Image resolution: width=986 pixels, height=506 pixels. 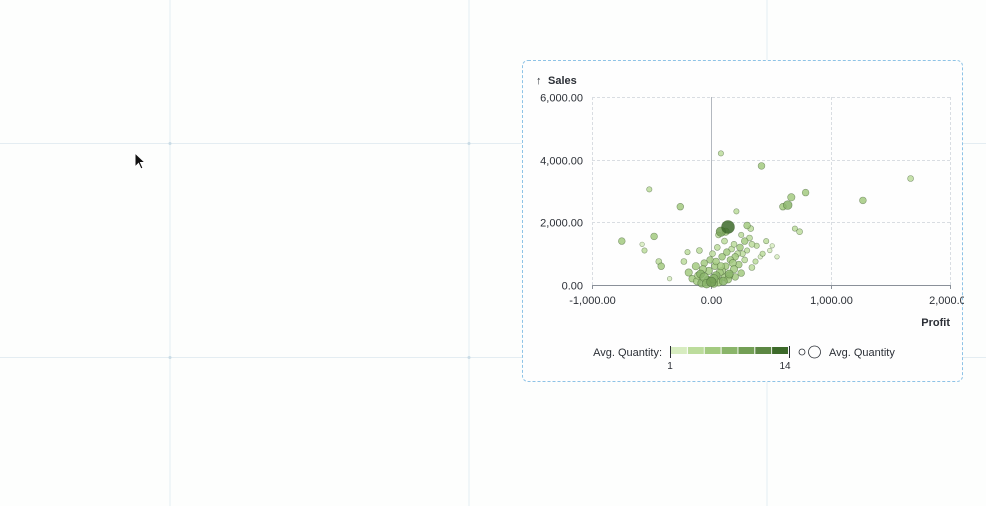 What do you see at coordinates (802, 352) in the screenshot?
I see `legend-size-small-icon` at bounding box center [802, 352].